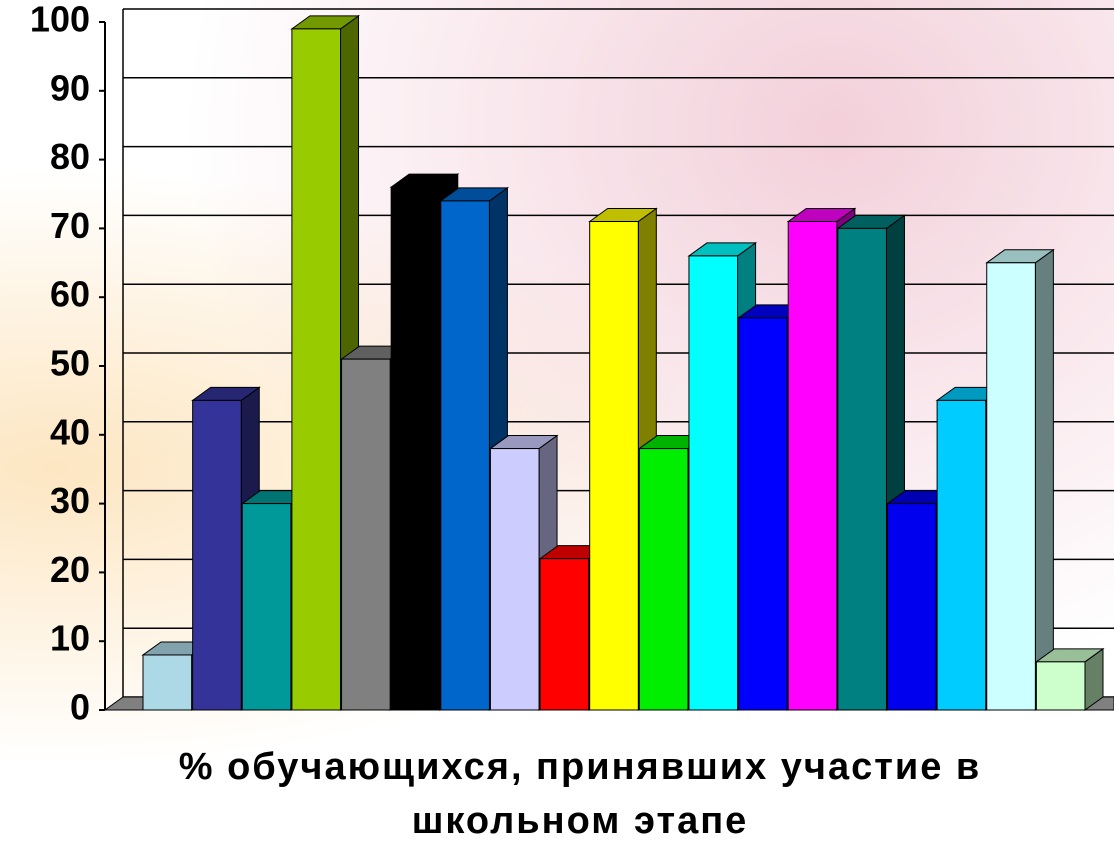 Image resolution: width=1114 pixels, height=850 pixels. I want to click on y-tick-label: 20, so click(70, 569).